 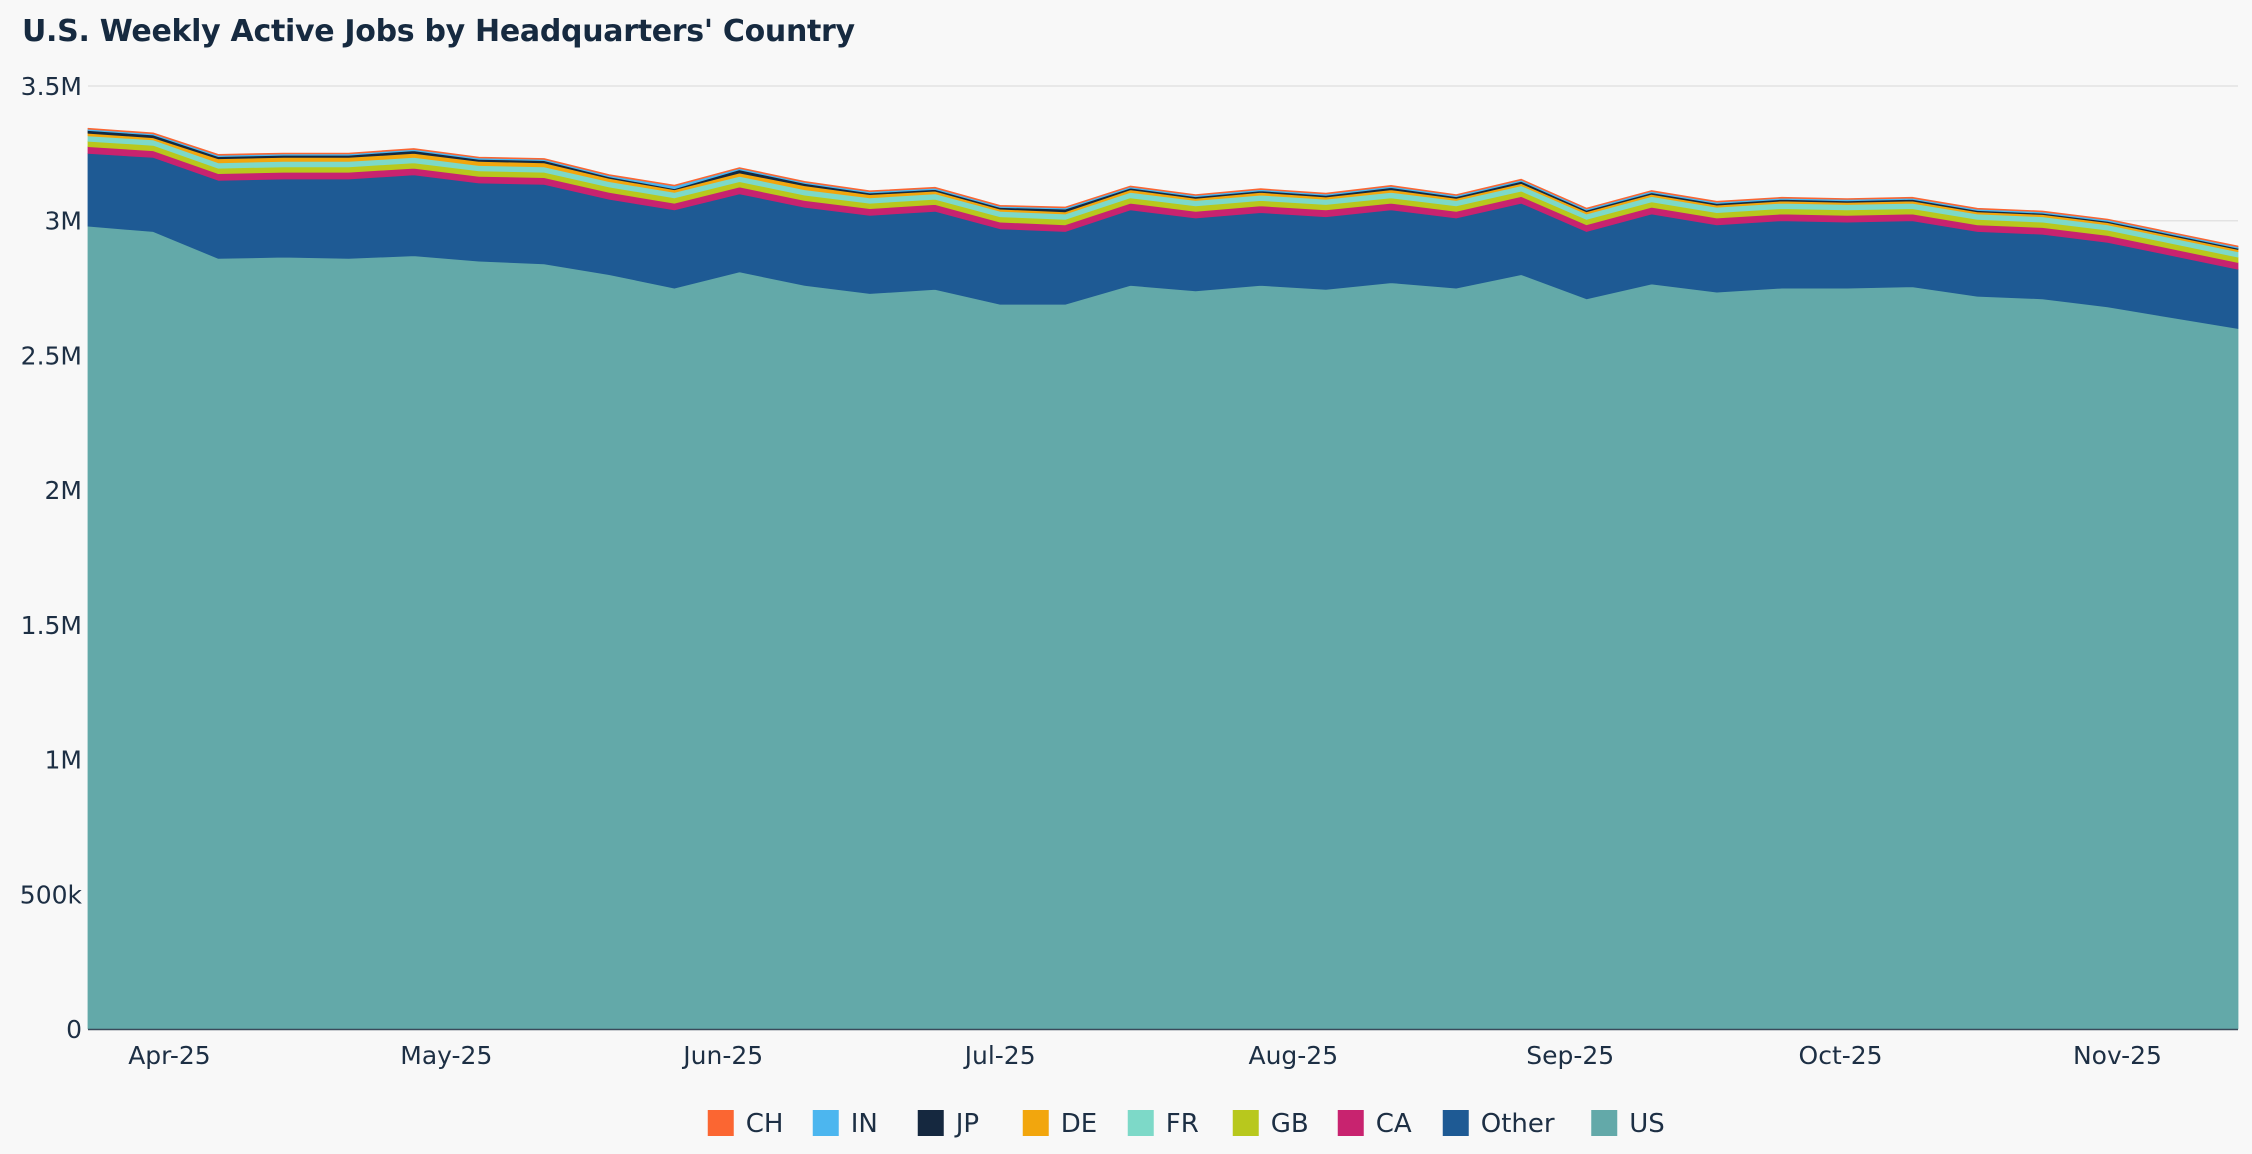 I want to click on legend-item-de: DE, so click(x=1059, y=1124).